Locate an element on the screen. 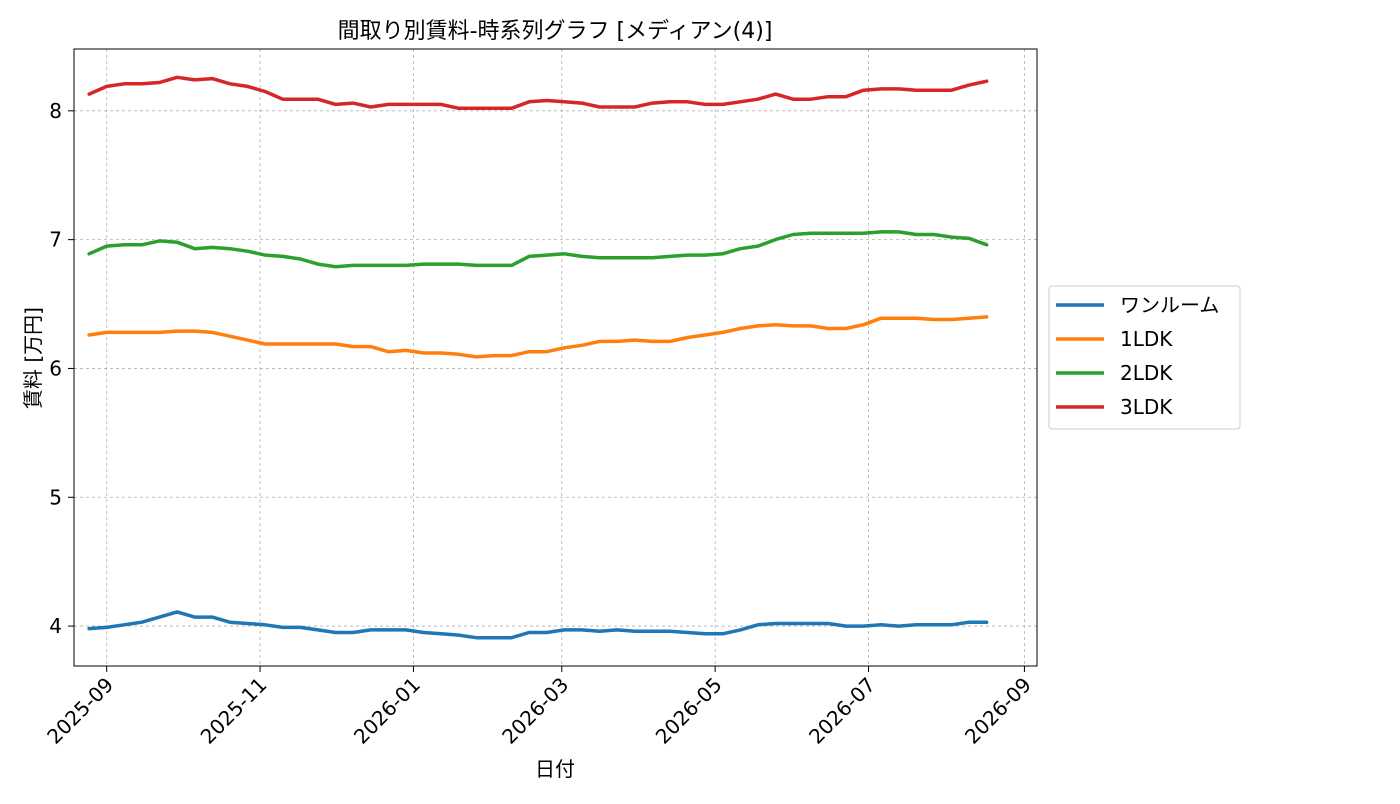  x-tick-label: 2025-09 is located at coordinates (80, 711).